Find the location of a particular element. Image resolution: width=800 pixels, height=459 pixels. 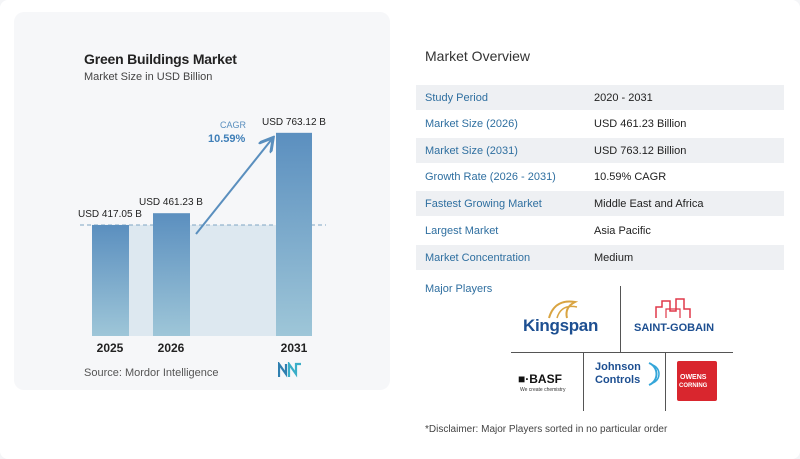

overview-row: Growth Rate (2026 - 2031) 10.59% CAGR is located at coordinates (600, 176).